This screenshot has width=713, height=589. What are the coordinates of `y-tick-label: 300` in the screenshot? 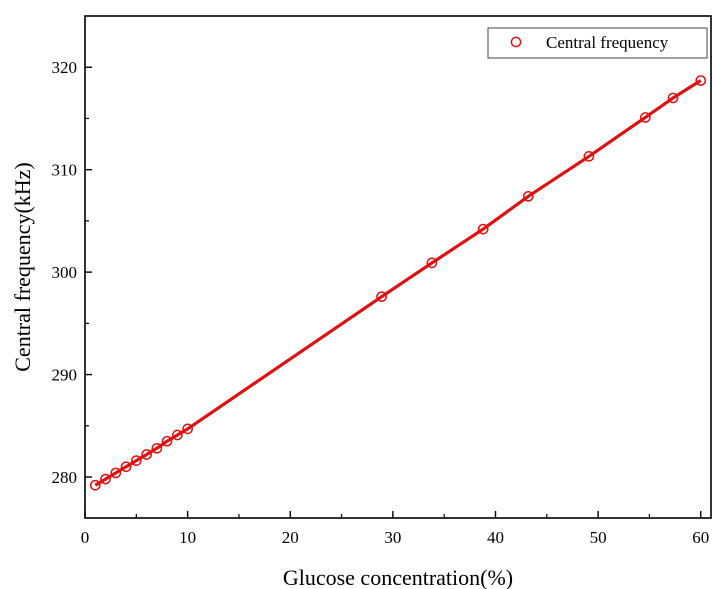 It's located at (65, 272).